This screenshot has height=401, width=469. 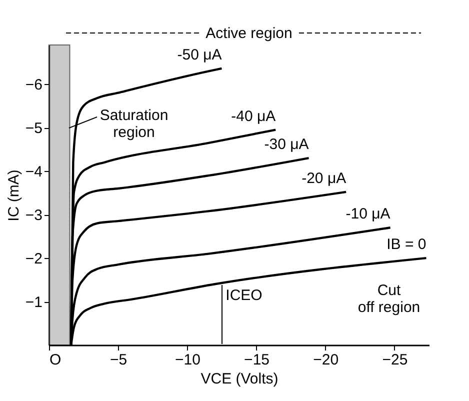 What do you see at coordinates (406, 245) in the screenshot?
I see `series-label: IB = 0` at bounding box center [406, 245].